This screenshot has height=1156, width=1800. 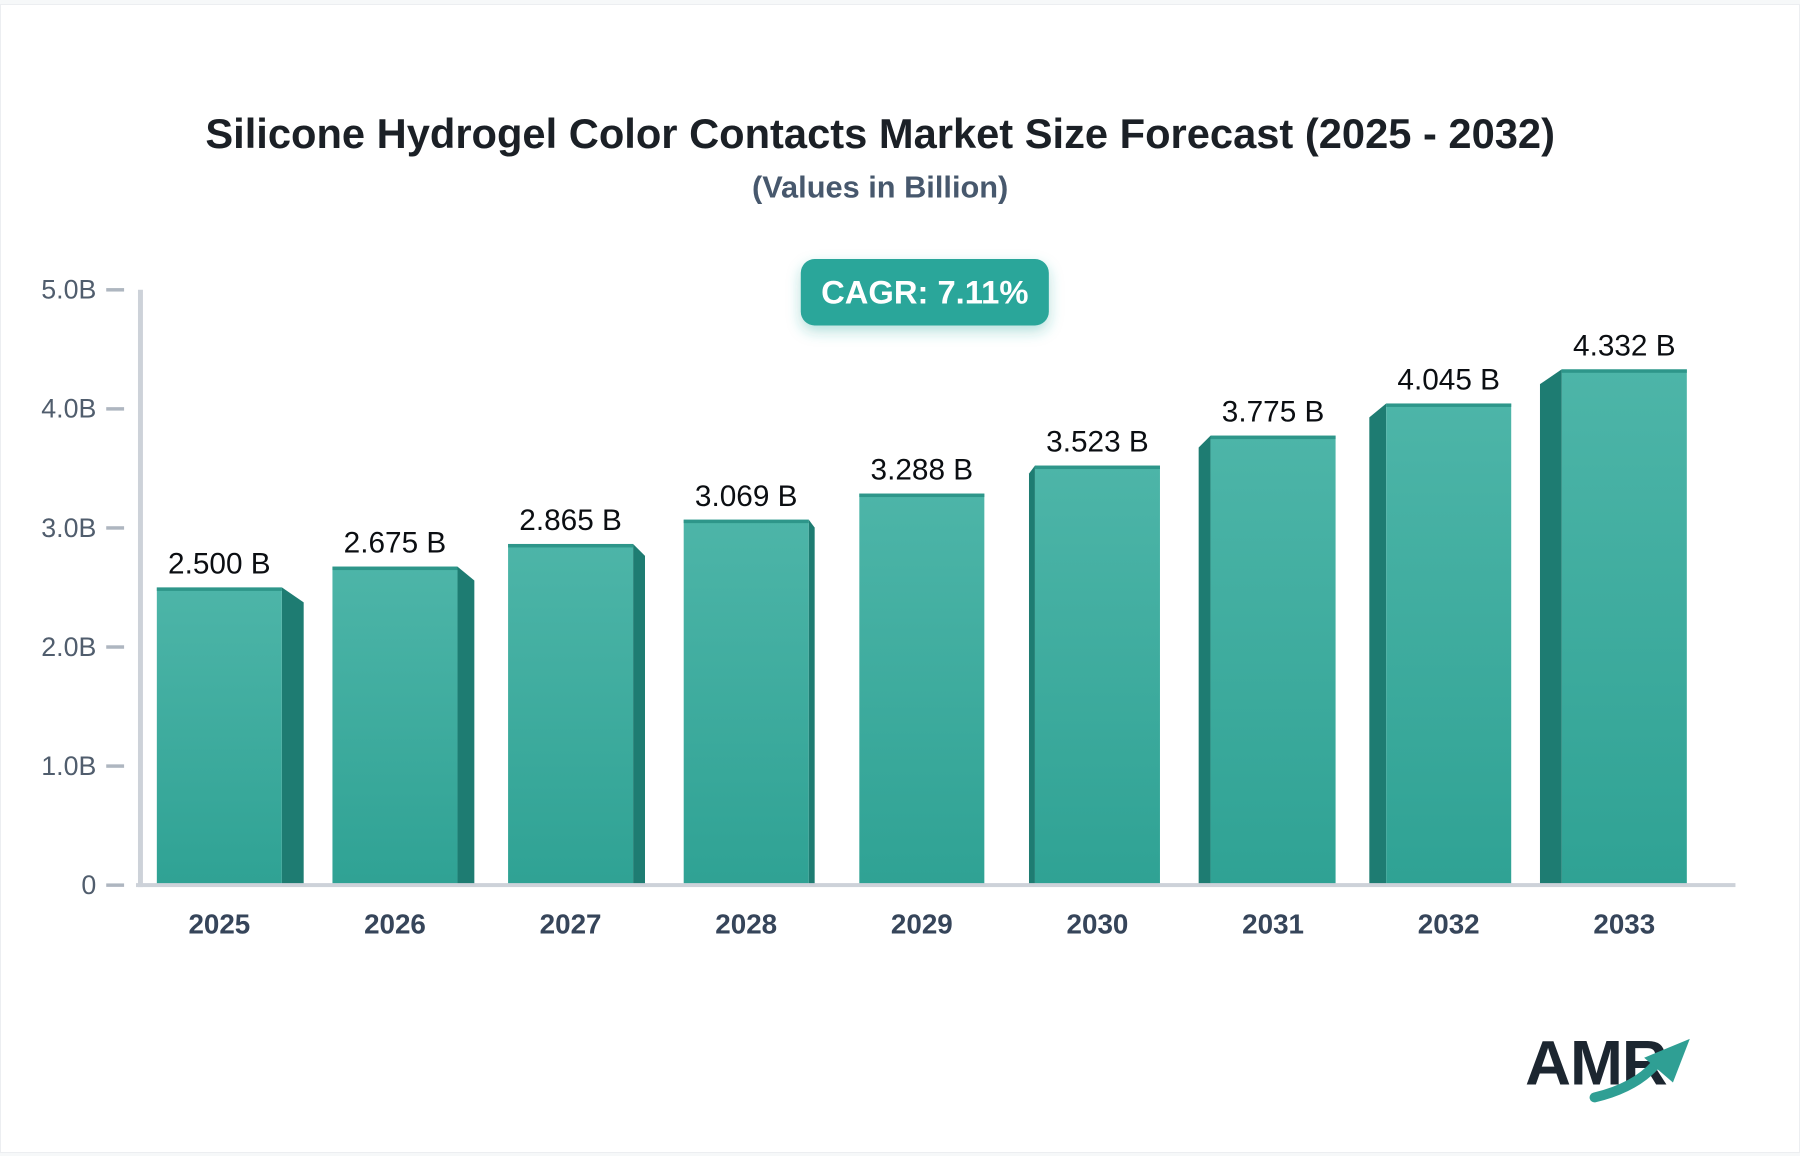 I want to click on x-tick-label: 2027, so click(x=571, y=924).